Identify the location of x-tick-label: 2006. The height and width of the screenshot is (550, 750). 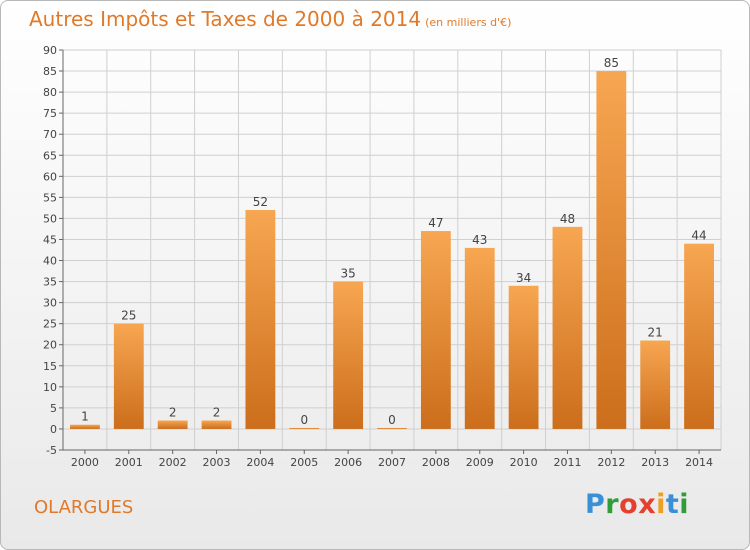
(348, 462).